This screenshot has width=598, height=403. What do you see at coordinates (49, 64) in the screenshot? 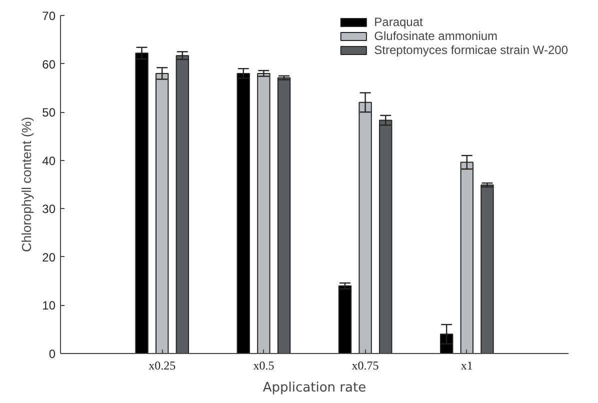
I see `y-tick-label: 60` at bounding box center [49, 64].